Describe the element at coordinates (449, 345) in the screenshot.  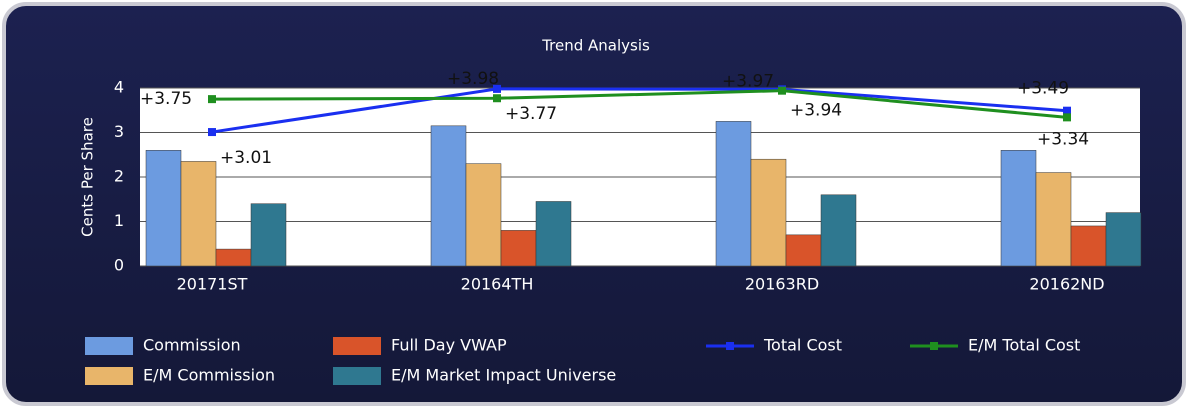
I see `legend-label: Full Day VWAP` at that location.